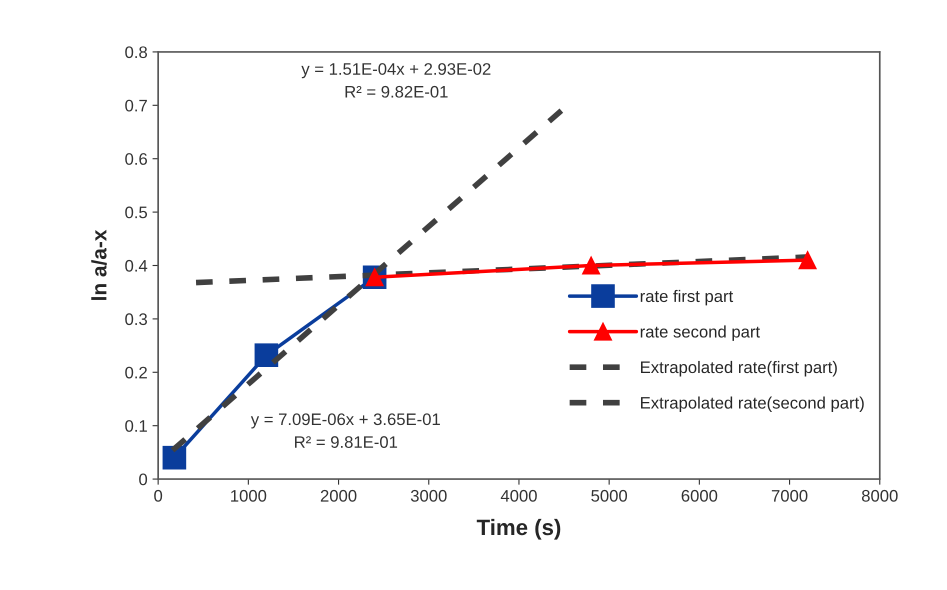  Describe the element at coordinates (158, 496) in the screenshot. I see `x-tick-label: 0` at that location.